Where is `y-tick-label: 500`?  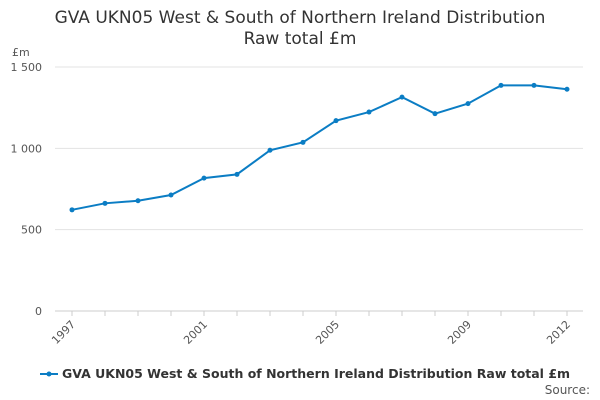
y-tick-label: 500 is located at coordinates (31, 230).